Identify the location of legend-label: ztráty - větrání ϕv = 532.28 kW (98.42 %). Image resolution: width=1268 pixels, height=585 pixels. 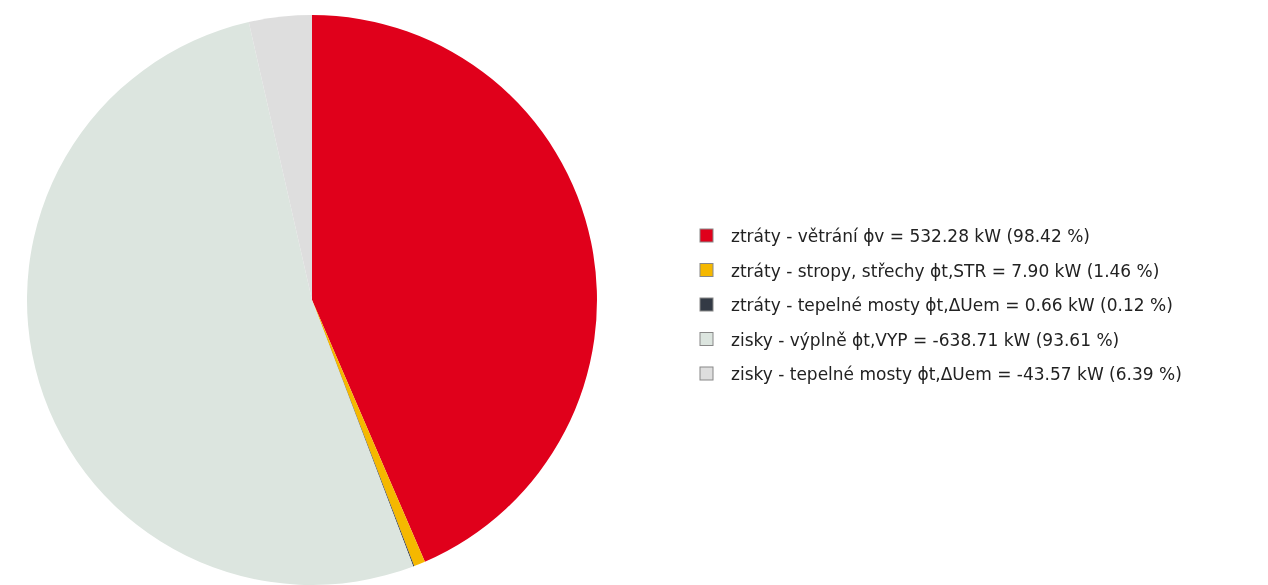
(910, 236).